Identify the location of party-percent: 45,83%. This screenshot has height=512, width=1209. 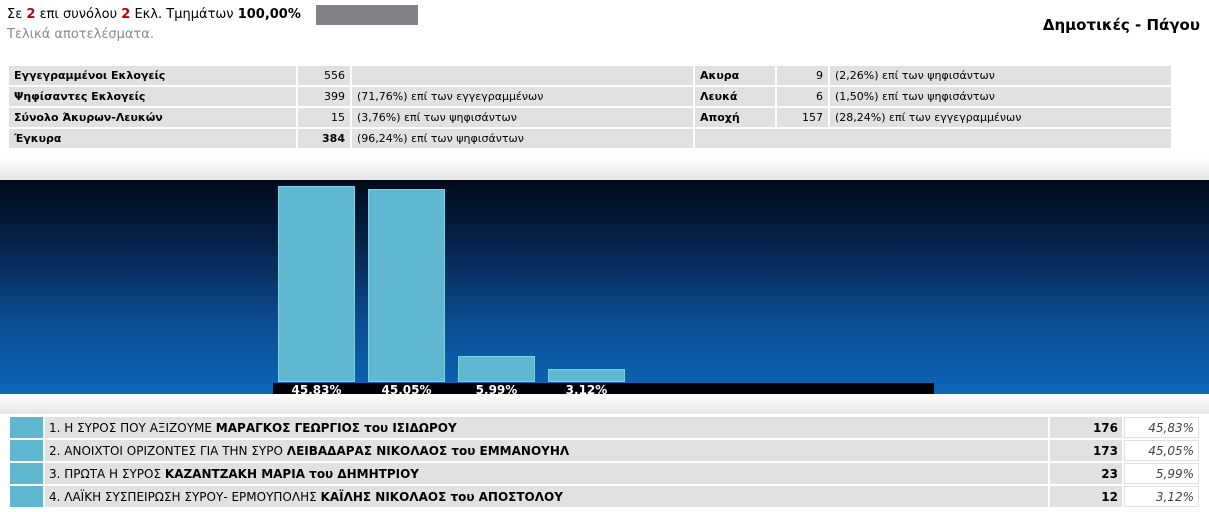
(1161, 427).